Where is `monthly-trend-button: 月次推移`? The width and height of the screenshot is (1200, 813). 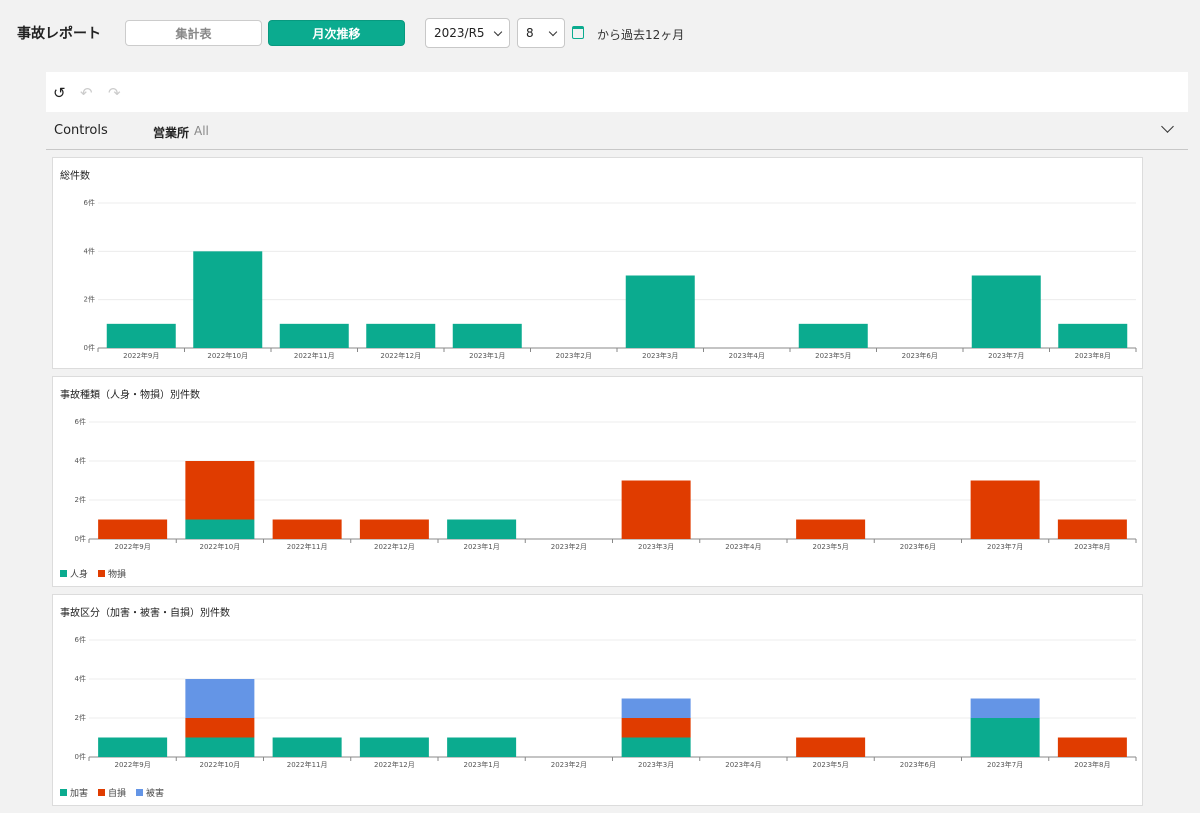
monthly-trend-button: 月次推移 is located at coordinates (336, 33).